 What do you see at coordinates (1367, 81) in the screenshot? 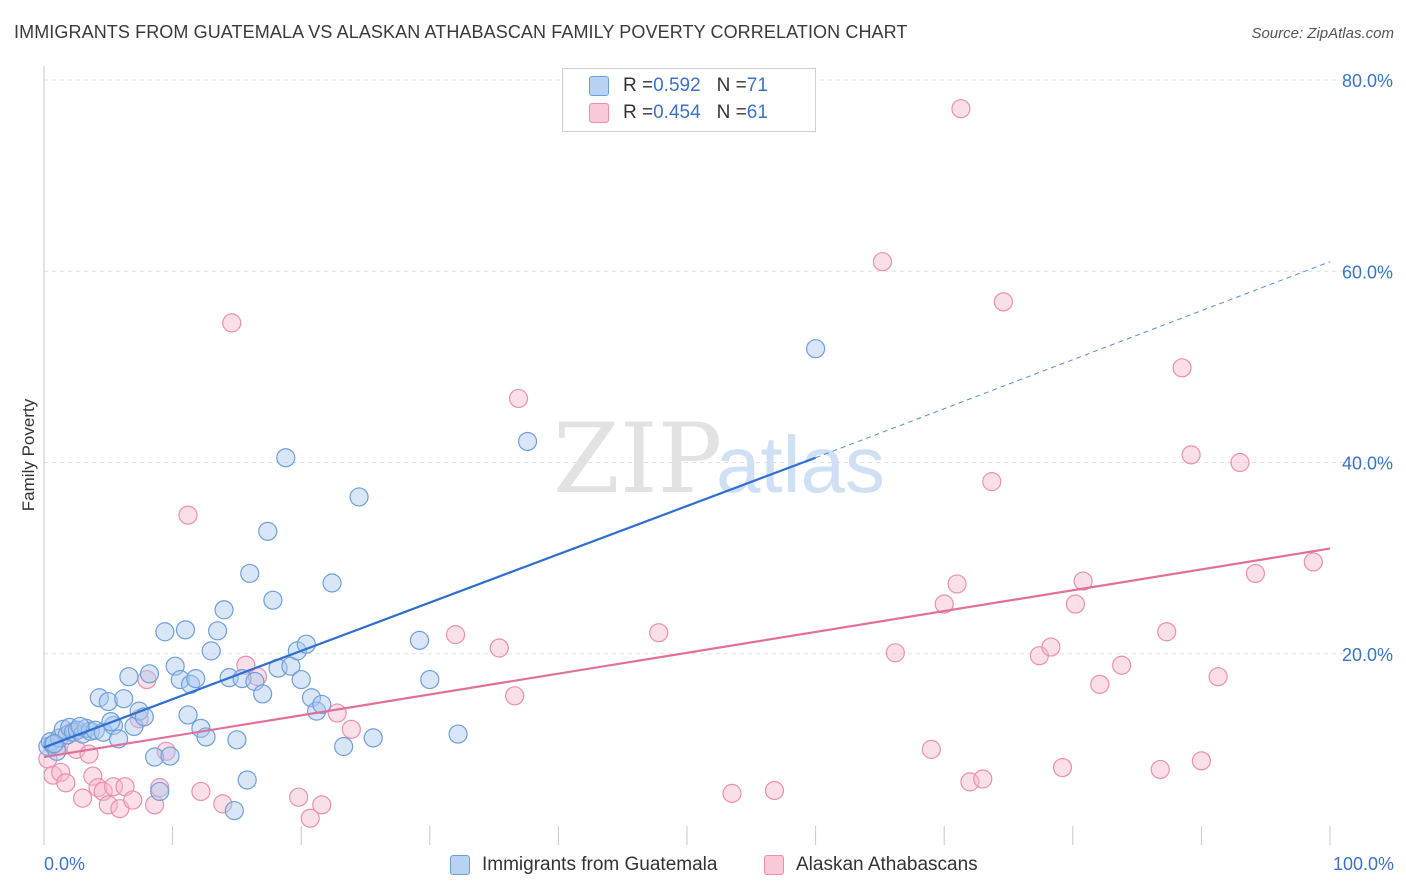
I see `y-tick-label: 80.0%` at bounding box center [1367, 81].